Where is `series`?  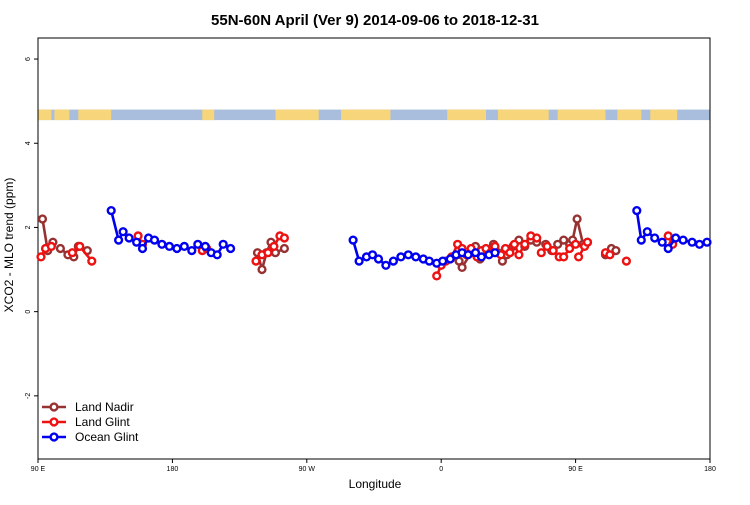
series is located at coordinates (374, 243).